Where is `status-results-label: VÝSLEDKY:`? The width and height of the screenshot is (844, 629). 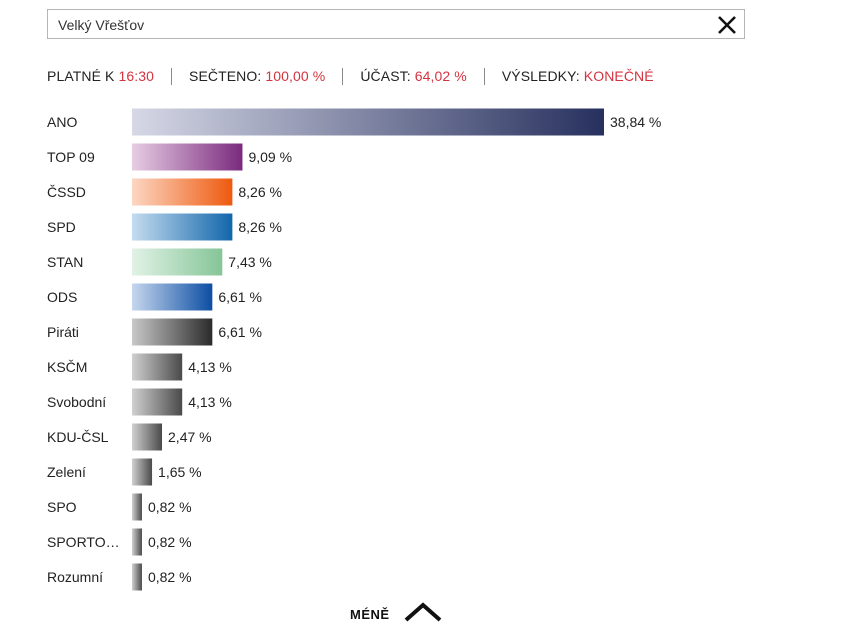 status-results-label: VÝSLEDKY: is located at coordinates (540, 76).